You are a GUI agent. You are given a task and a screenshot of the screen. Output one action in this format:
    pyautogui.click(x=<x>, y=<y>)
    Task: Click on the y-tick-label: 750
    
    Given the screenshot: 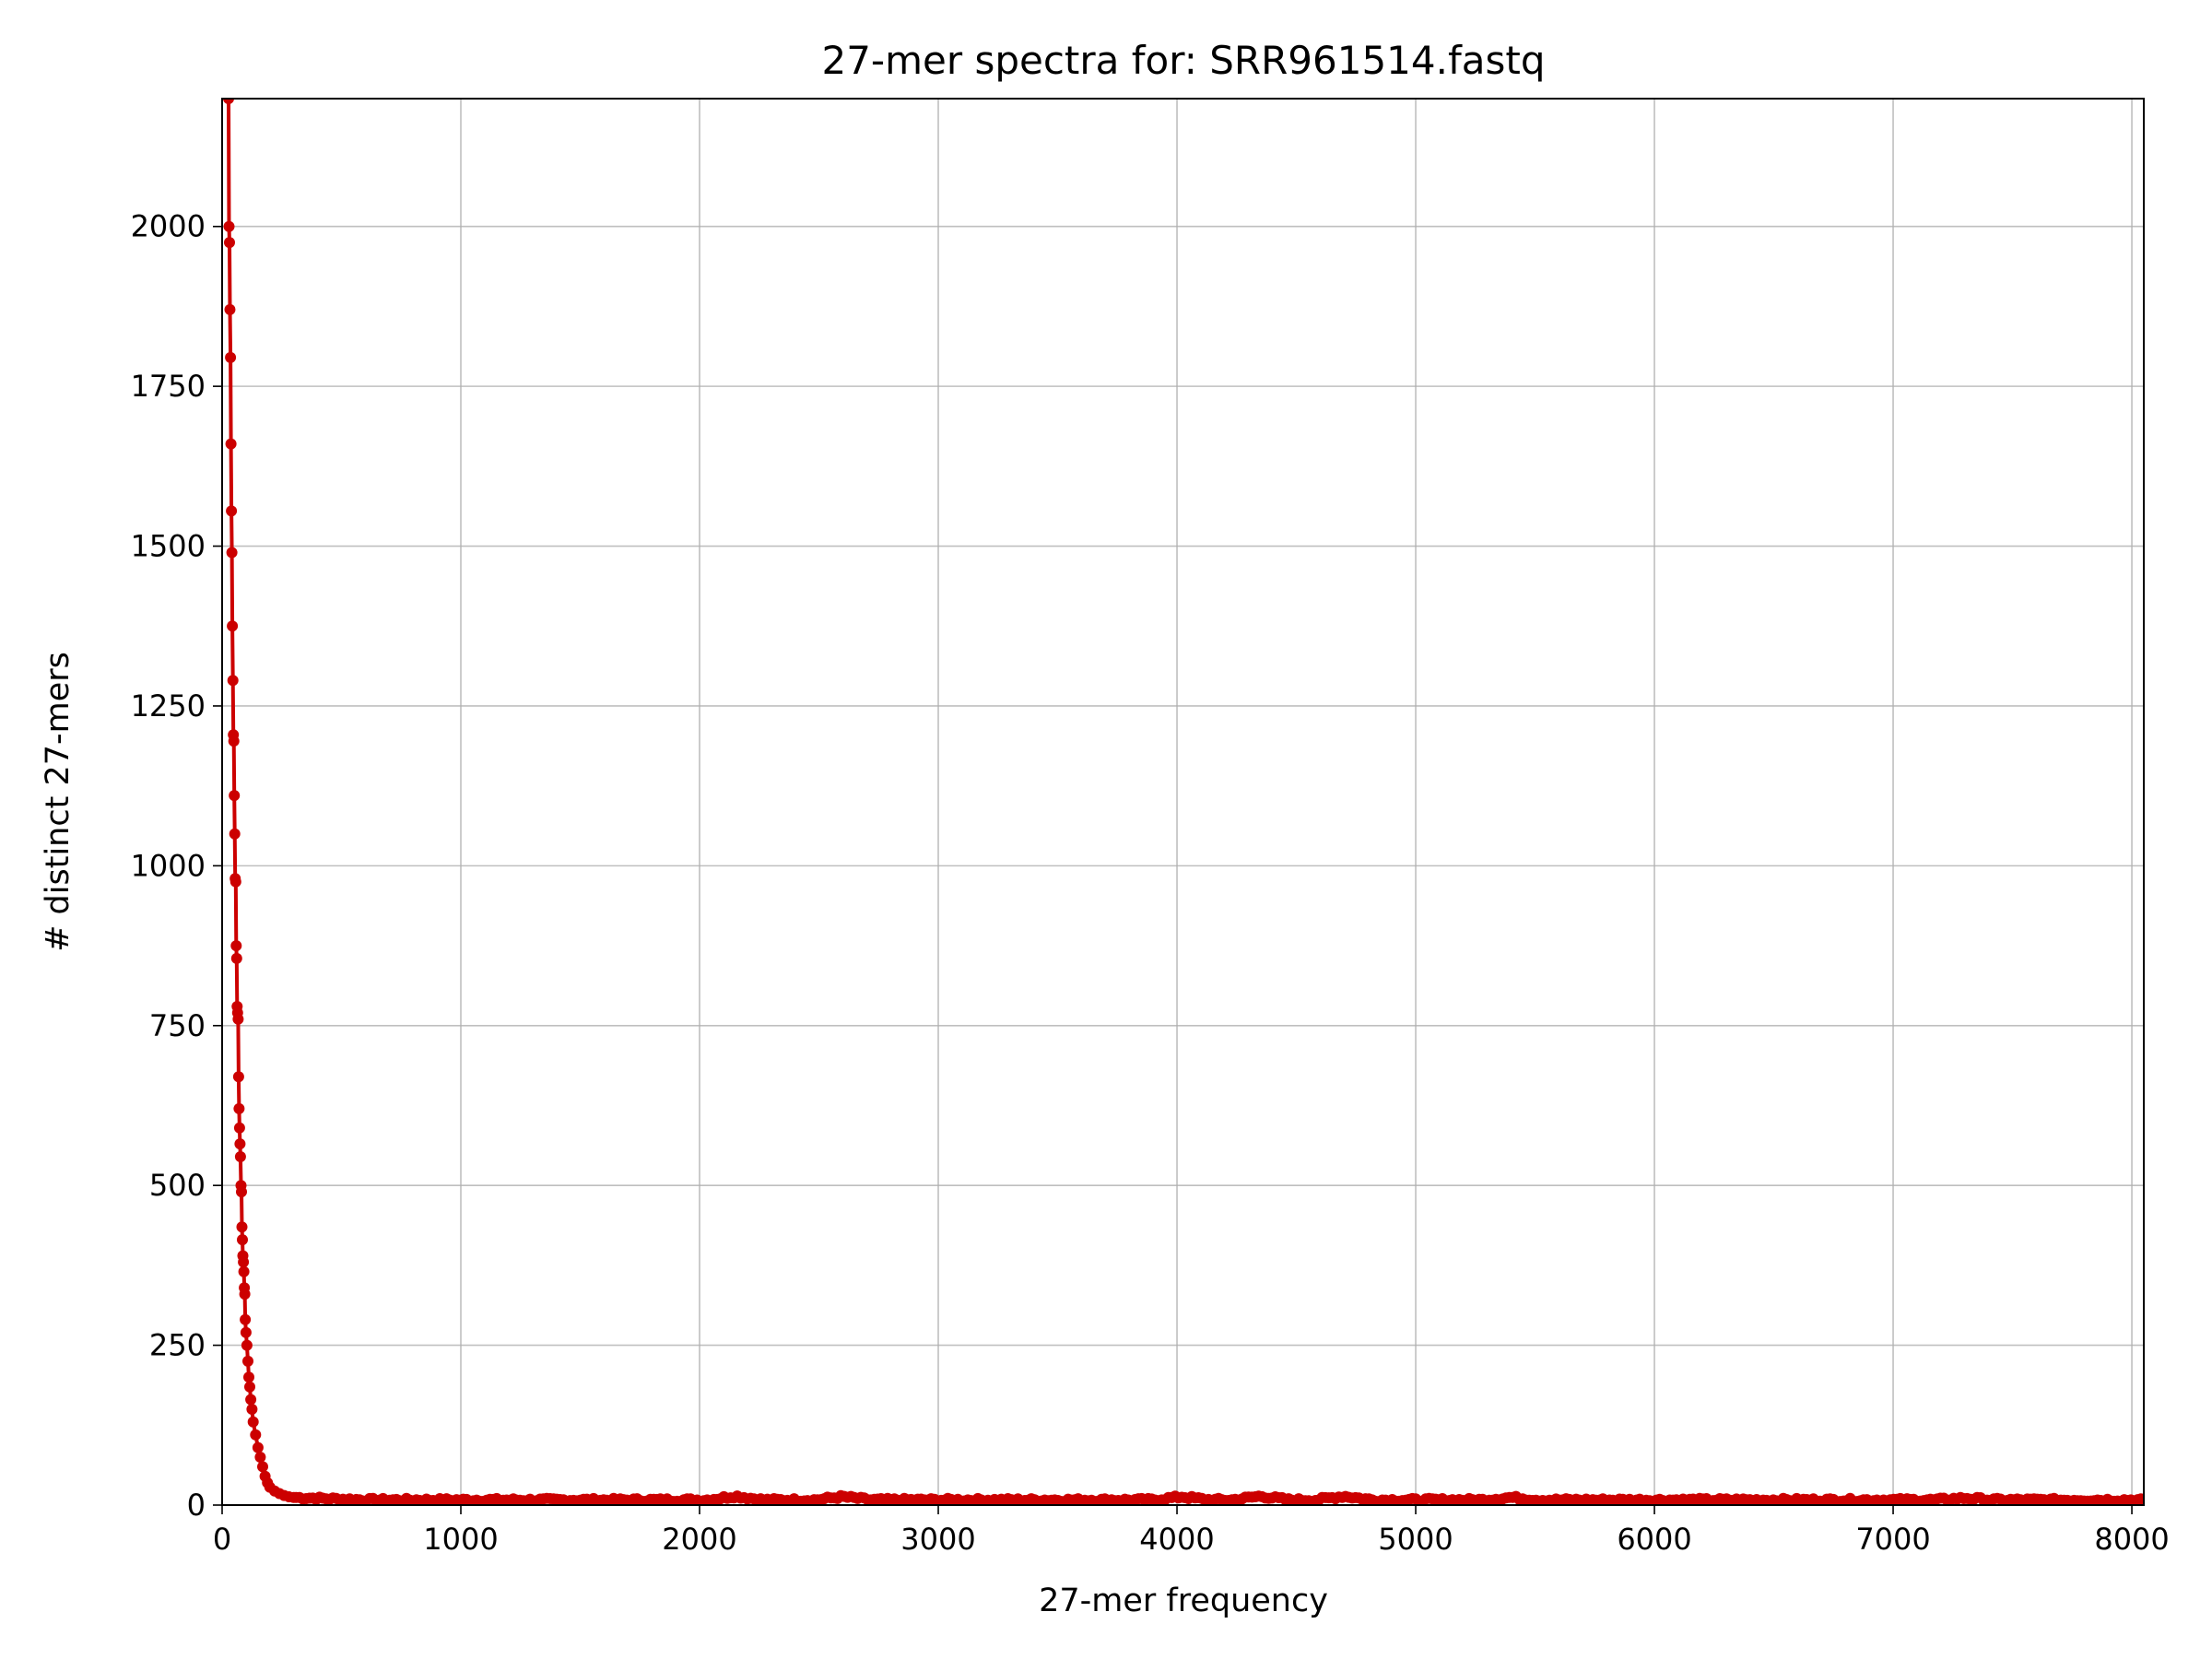 What is the action you would take?
    pyautogui.click(x=177, y=1025)
    